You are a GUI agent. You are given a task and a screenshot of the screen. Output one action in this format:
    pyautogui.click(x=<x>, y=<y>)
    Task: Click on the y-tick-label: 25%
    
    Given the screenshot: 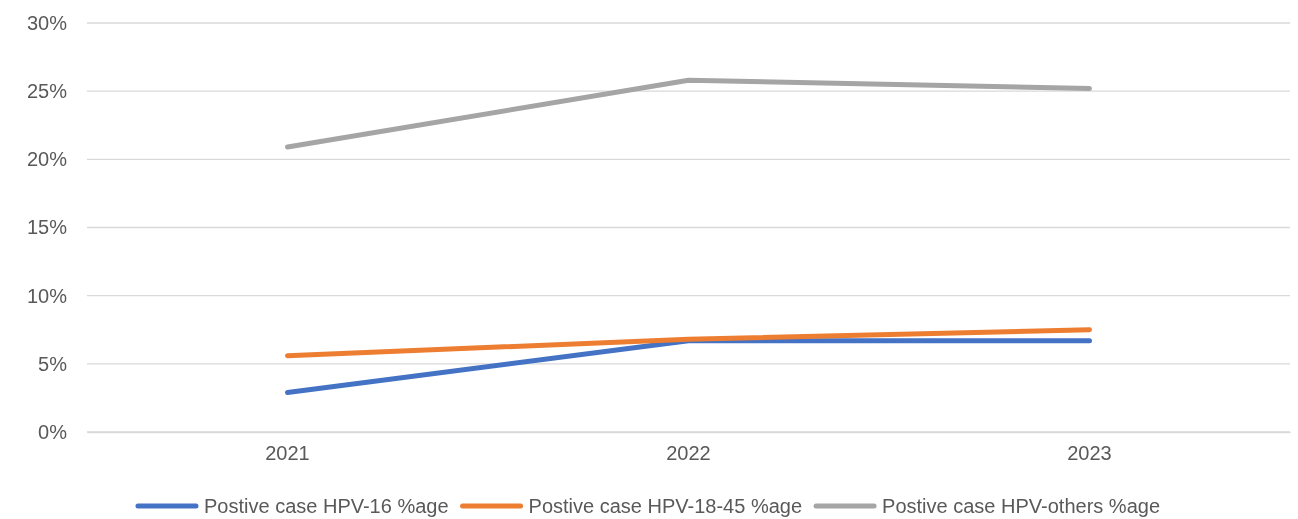 What is the action you would take?
    pyautogui.click(x=47, y=91)
    